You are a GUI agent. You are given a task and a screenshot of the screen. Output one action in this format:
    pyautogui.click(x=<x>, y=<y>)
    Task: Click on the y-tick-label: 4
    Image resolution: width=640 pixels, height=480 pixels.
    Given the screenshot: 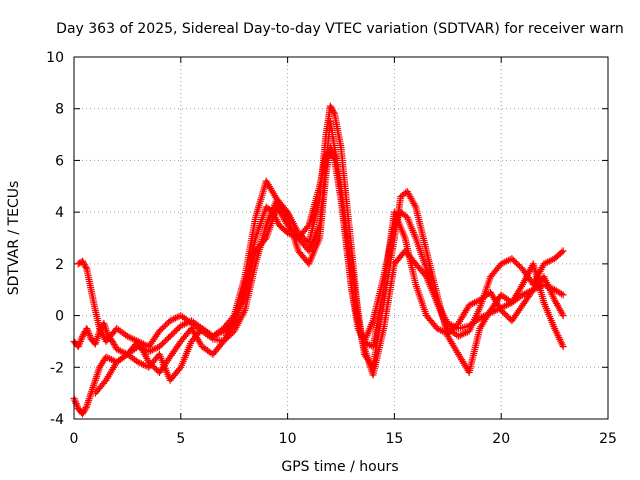 What is the action you would take?
    pyautogui.click(x=59, y=213)
    